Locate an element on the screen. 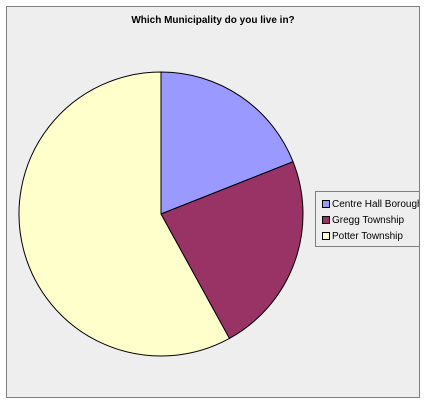 This screenshot has height=401, width=424. legend-item-potter-township: Potter Township is located at coordinates (362, 236).